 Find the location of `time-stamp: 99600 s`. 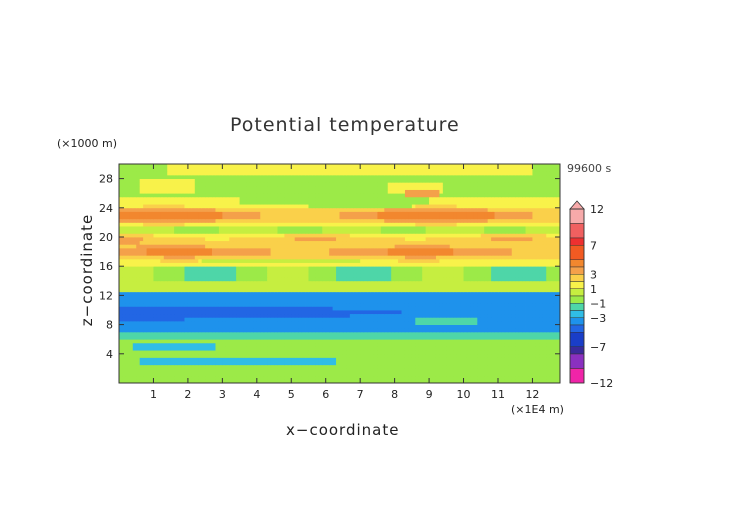

time-stamp: 99600 s is located at coordinates (589, 168).